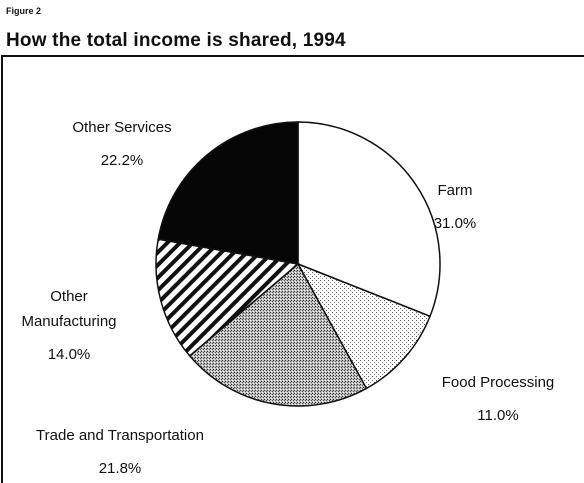 The image size is (584, 483). Describe the element at coordinates (455, 223) in the screenshot. I see `value-label: 31.0%` at that location.